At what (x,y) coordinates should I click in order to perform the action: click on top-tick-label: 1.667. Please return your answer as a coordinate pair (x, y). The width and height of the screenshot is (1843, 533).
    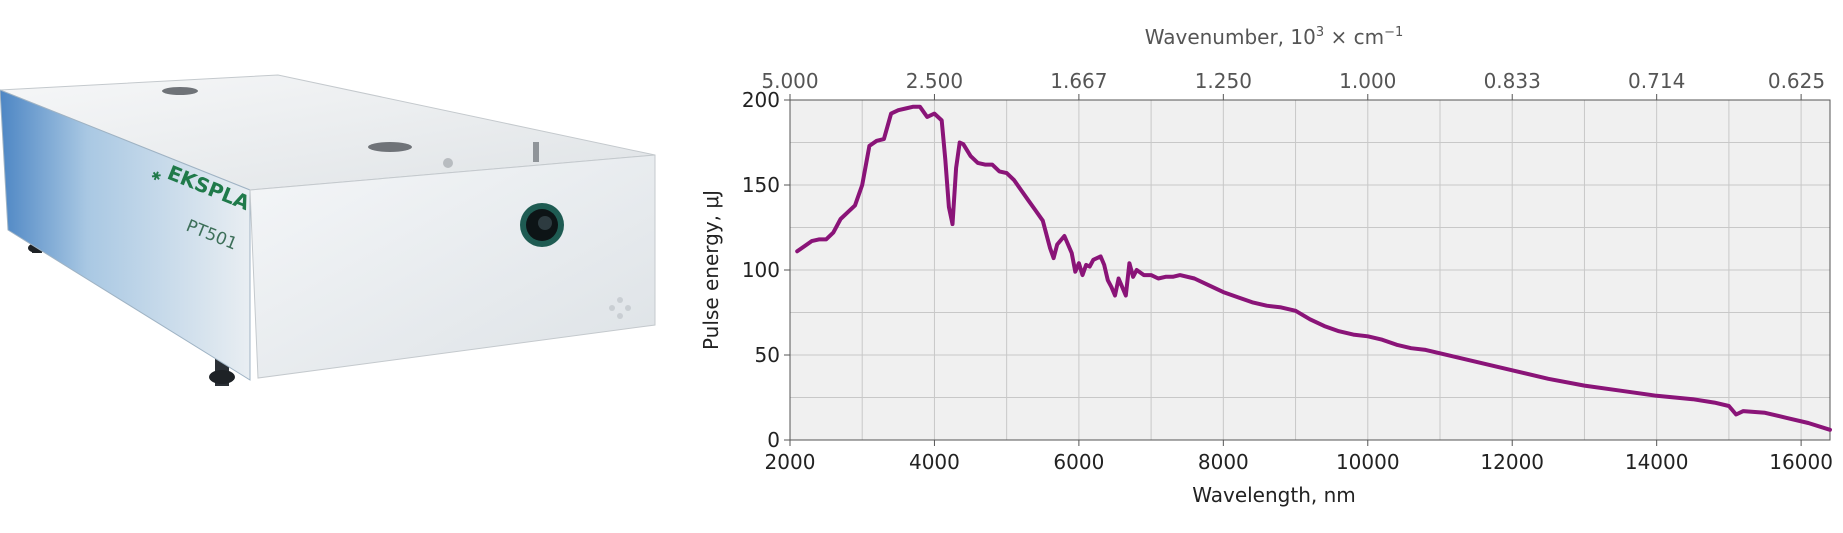
    Looking at the image, I should click on (1078, 81).